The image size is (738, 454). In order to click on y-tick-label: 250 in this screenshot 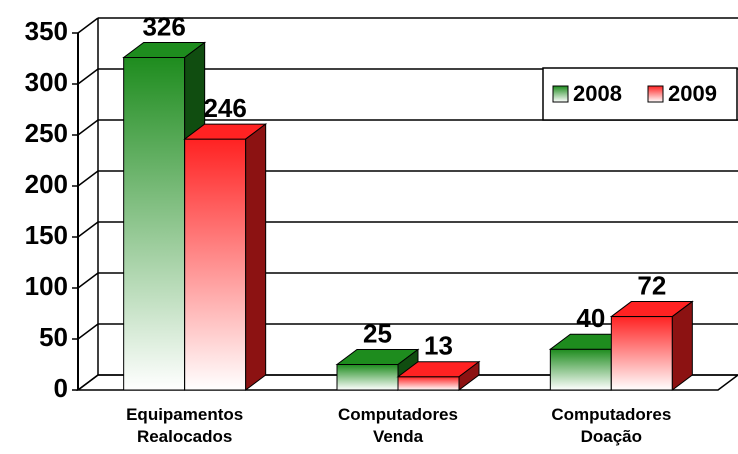, I will do `click(46, 133)`.